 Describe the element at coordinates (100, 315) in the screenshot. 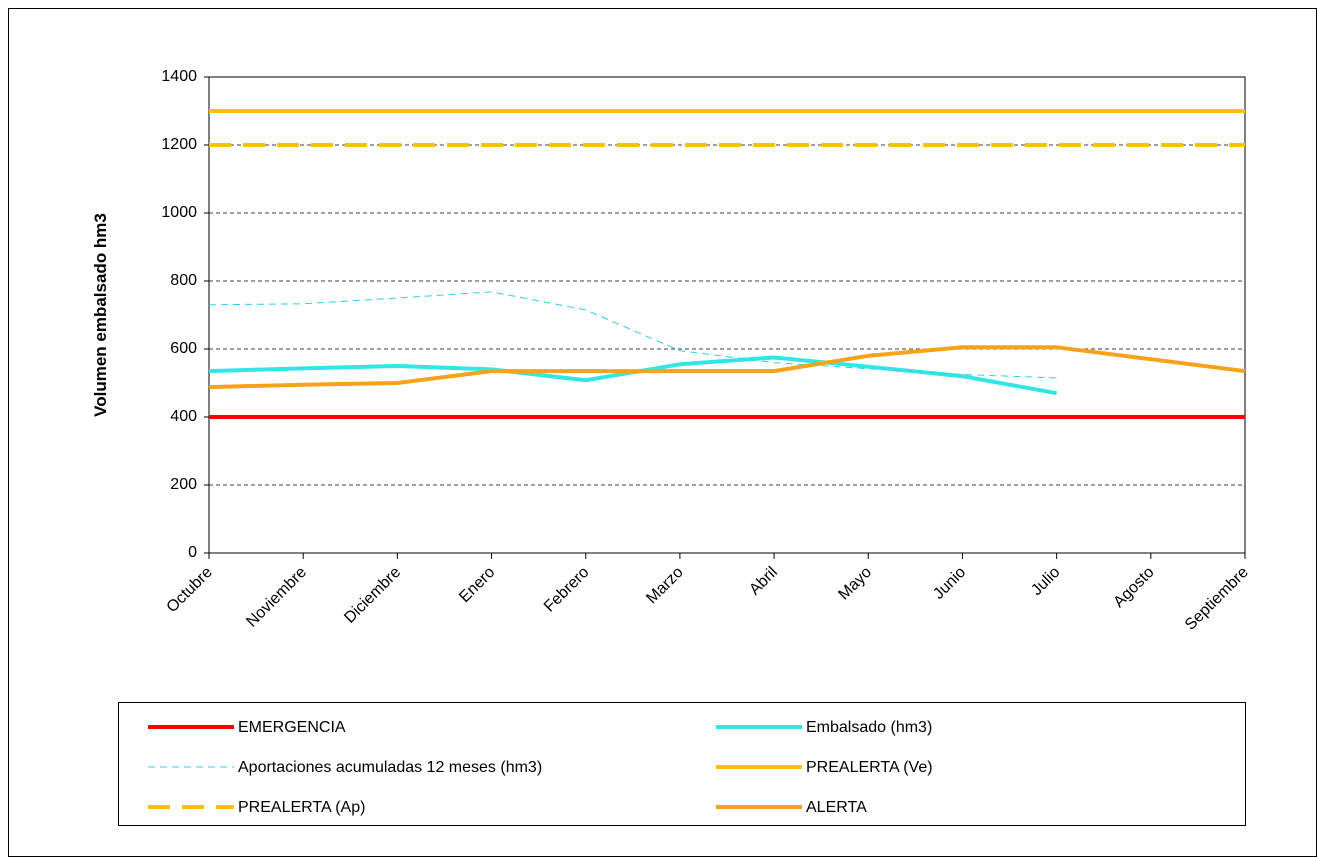

I see `y-axis-label: Volumen embalsado hm3` at that location.